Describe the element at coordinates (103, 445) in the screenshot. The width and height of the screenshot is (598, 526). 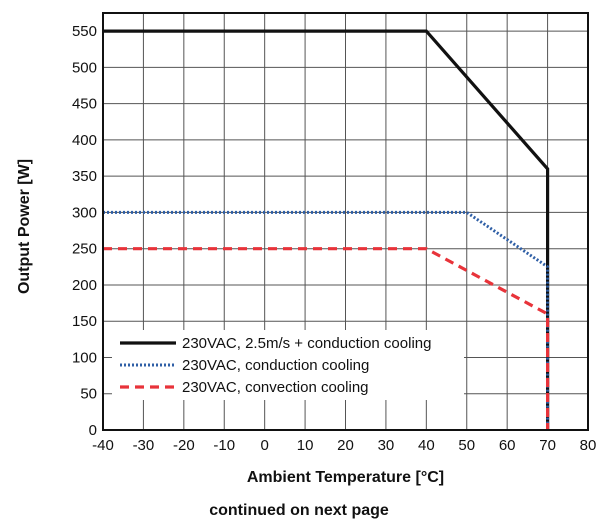
I see `x-tick-label: -40` at that location.